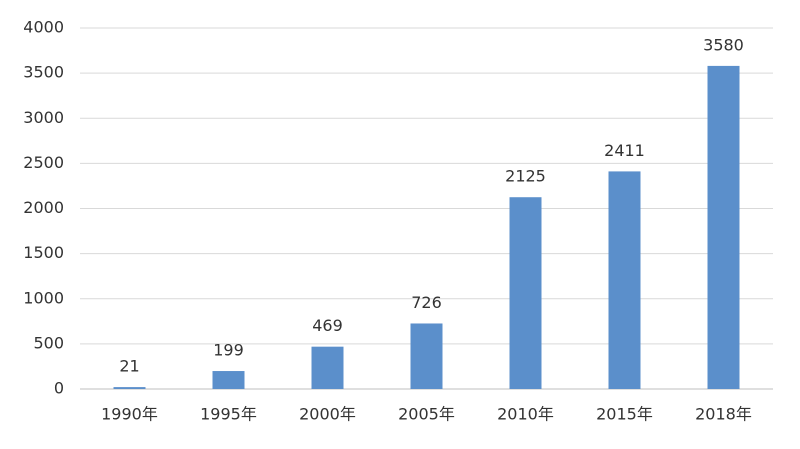 The image size is (800, 449). I want to click on x-tick-label: 1990年, so click(129, 414).